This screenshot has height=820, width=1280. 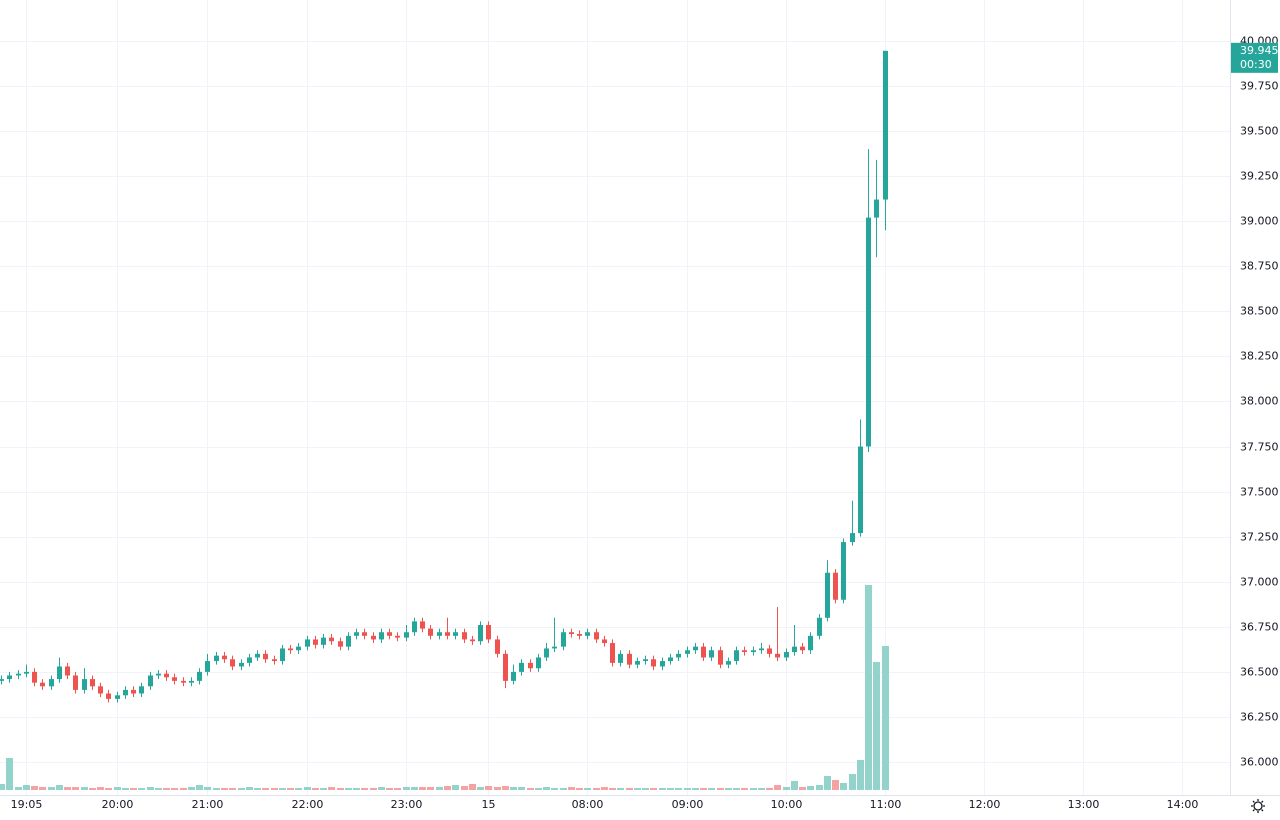 What do you see at coordinates (787, 804) in the screenshot?
I see `x-tick-label: 10:00` at bounding box center [787, 804].